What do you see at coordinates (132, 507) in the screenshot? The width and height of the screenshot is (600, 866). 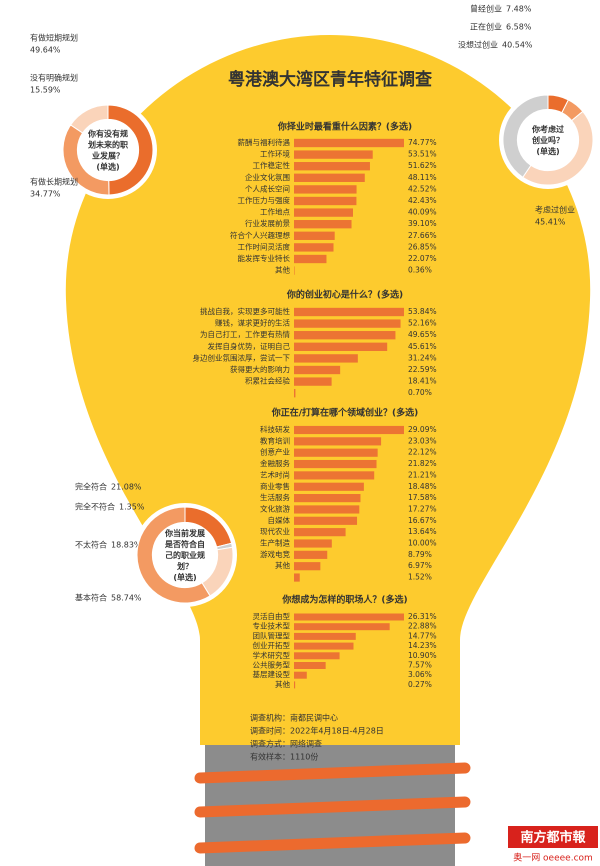 I see `pie-value: 1.35%` at bounding box center [132, 507].